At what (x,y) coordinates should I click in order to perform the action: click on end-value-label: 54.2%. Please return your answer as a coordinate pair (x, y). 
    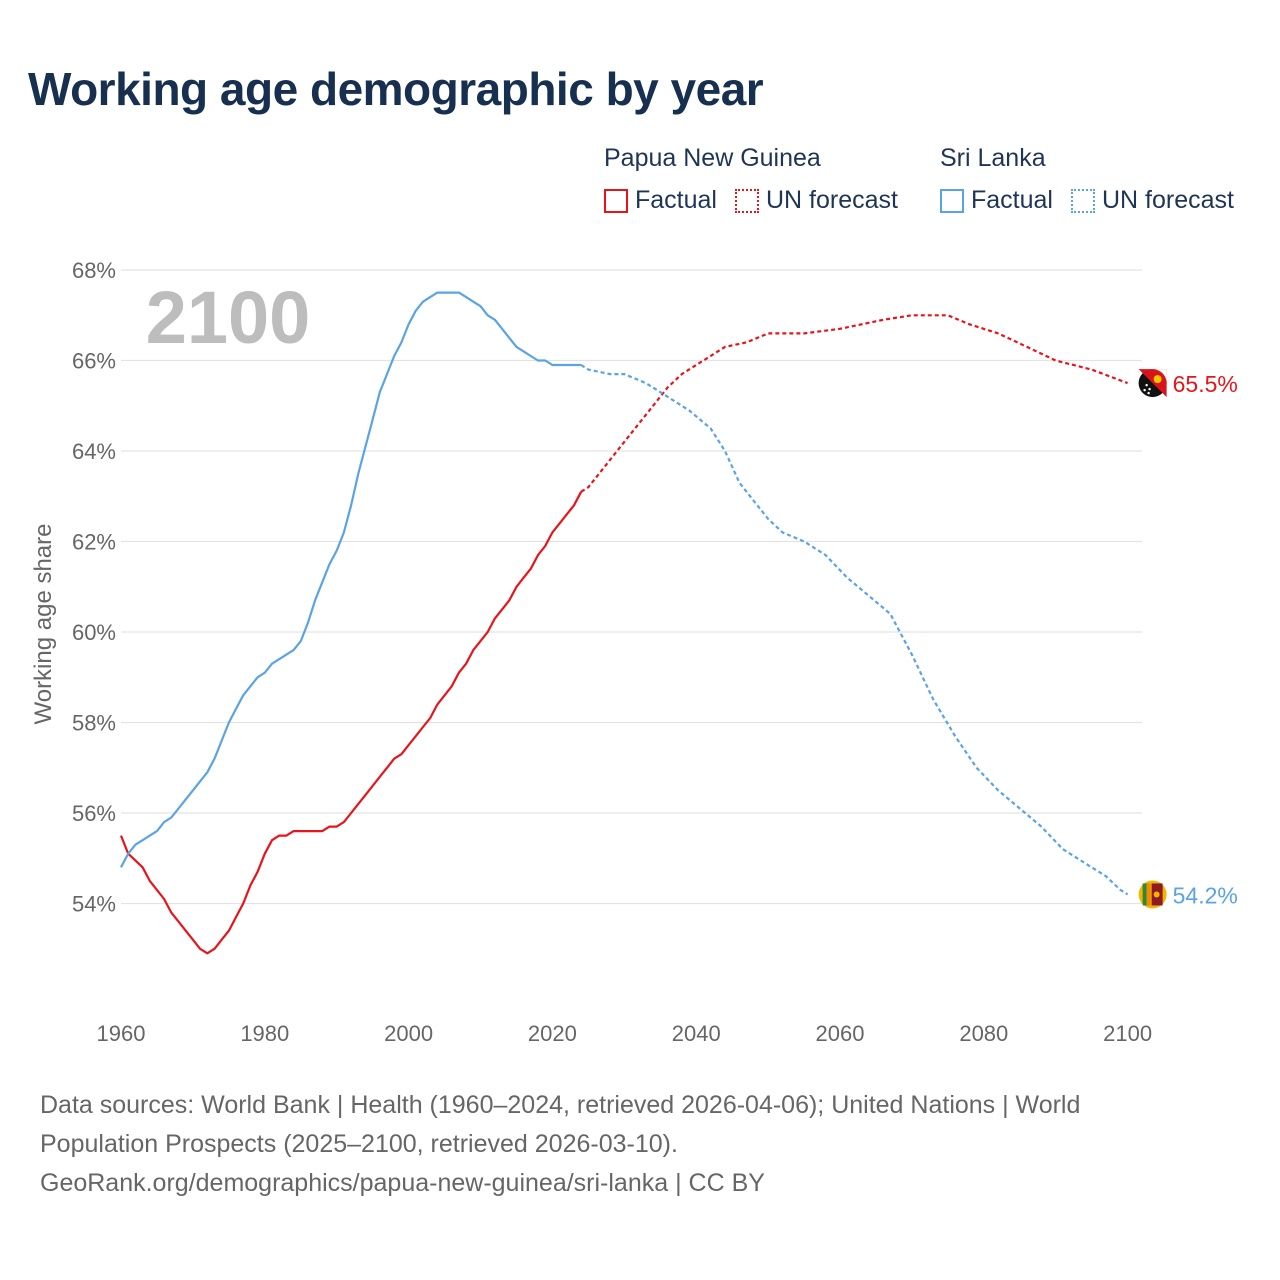
    Looking at the image, I should click on (1205, 895).